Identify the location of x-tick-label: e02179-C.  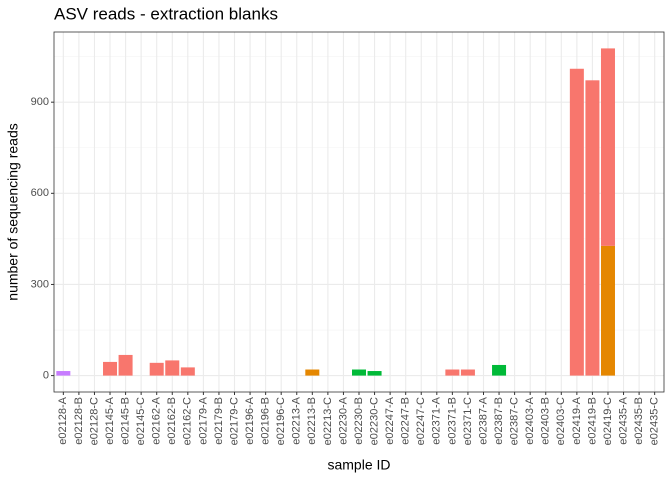
(234, 421).